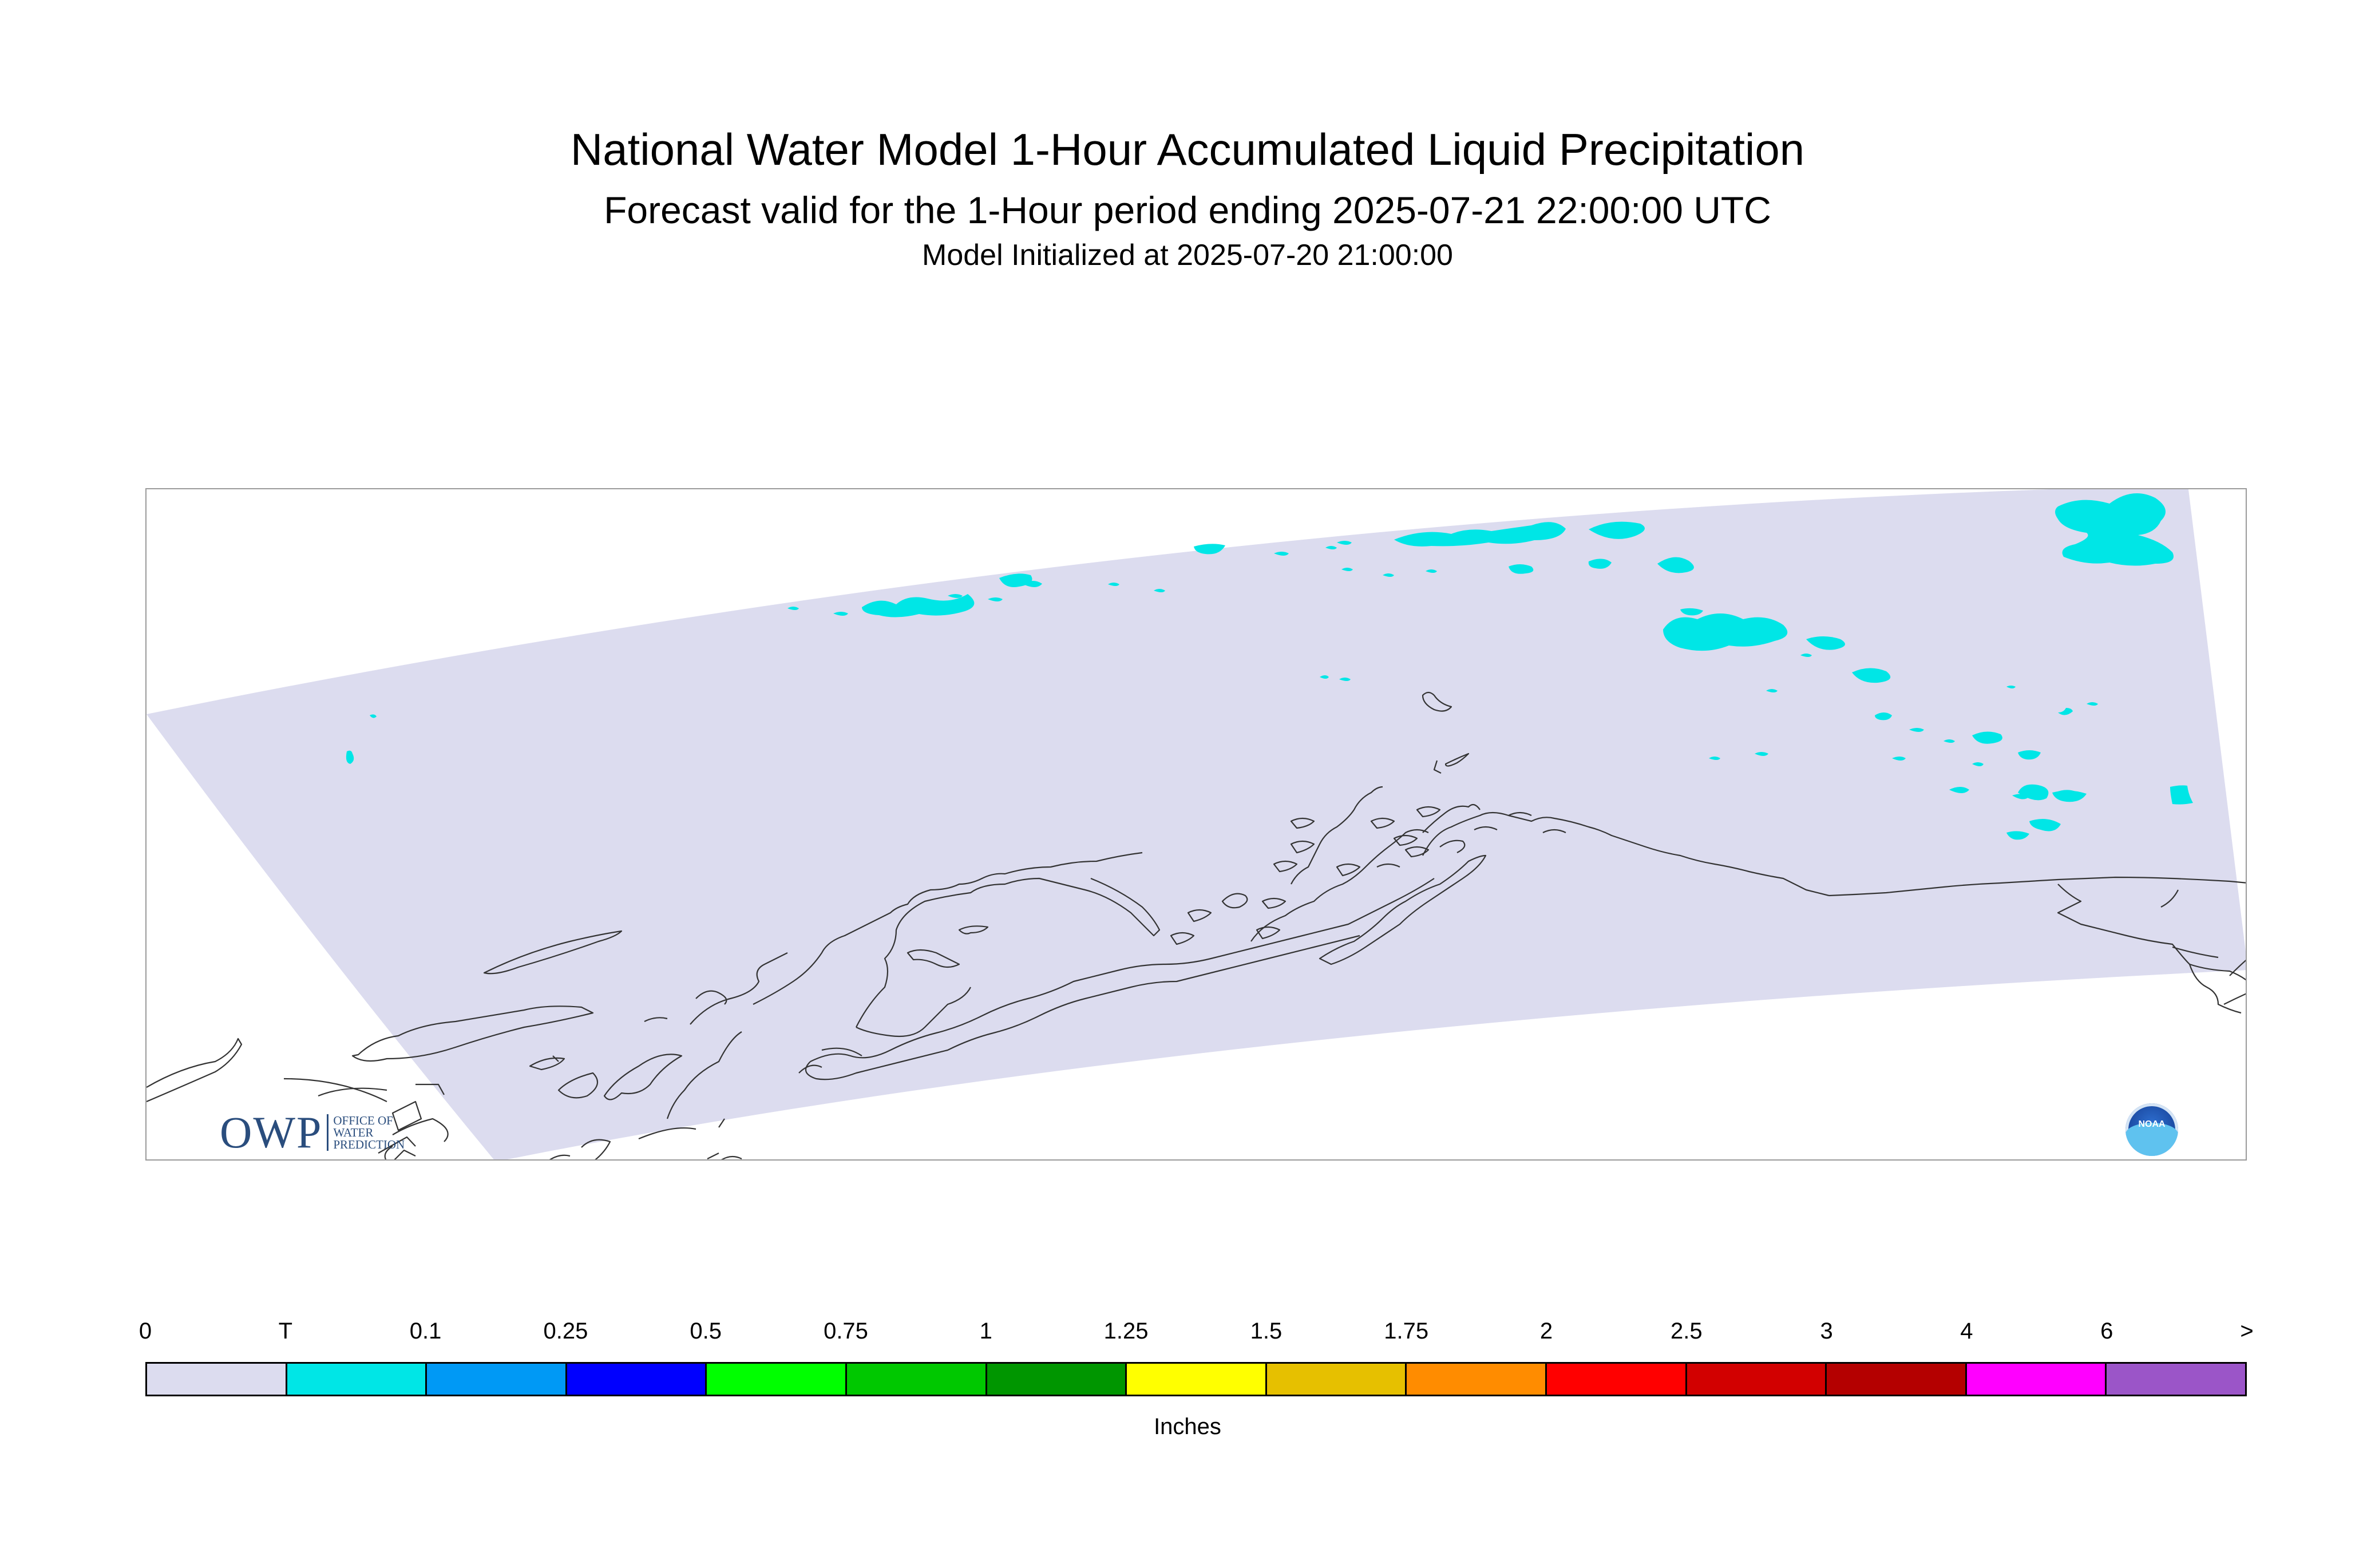  I want to click on legend-label: 2, so click(1546, 1331).